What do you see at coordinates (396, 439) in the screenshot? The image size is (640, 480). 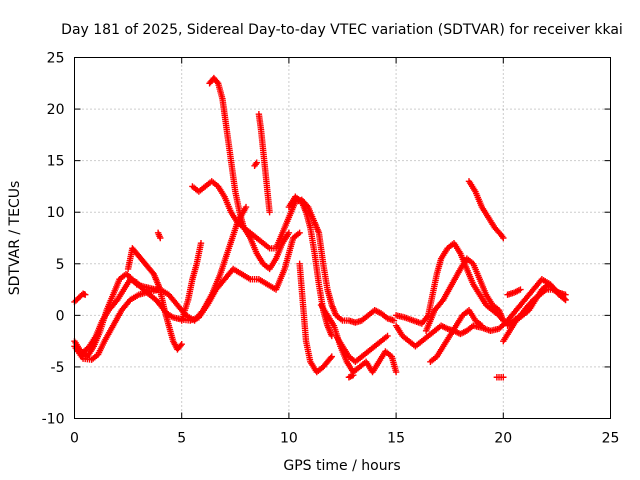 I see `x-tick-label: 15` at bounding box center [396, 439].